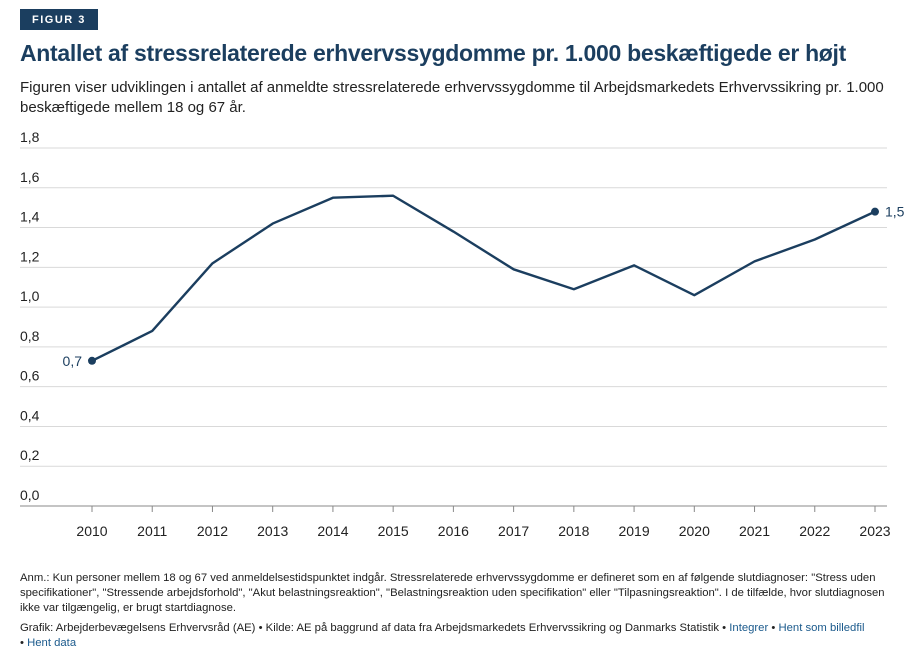 The image size is (918, 667). I want to click on y-tick-label: 1,0, so click(30, 296).